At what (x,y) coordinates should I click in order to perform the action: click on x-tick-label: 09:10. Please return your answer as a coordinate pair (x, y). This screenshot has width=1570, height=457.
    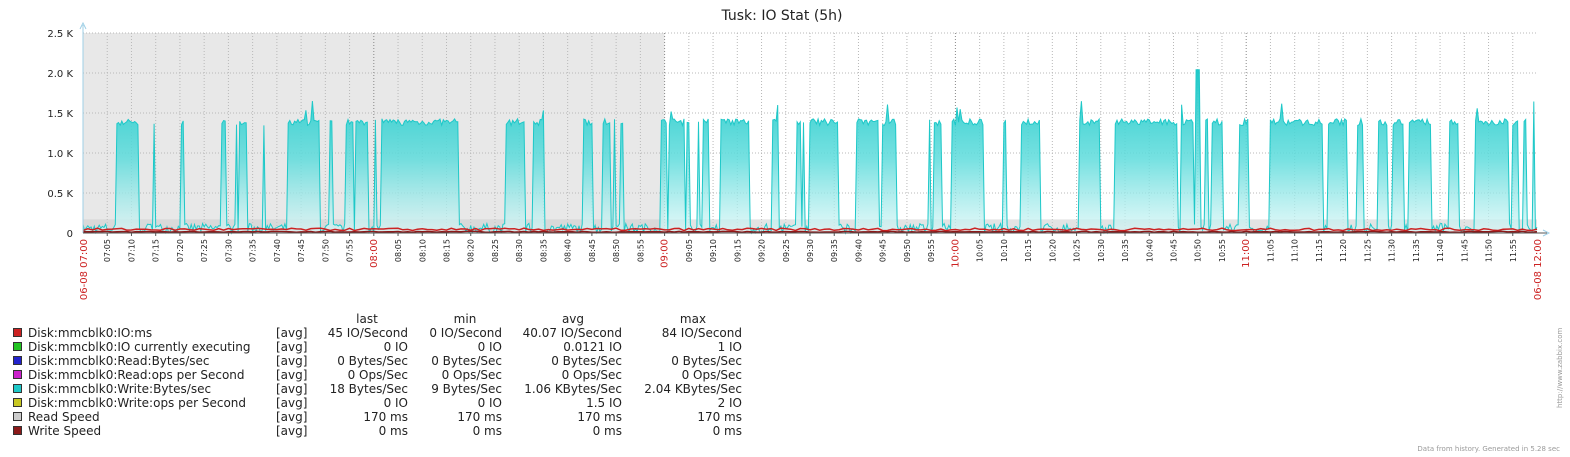
    Looking at the image, I should click on (713, 250).